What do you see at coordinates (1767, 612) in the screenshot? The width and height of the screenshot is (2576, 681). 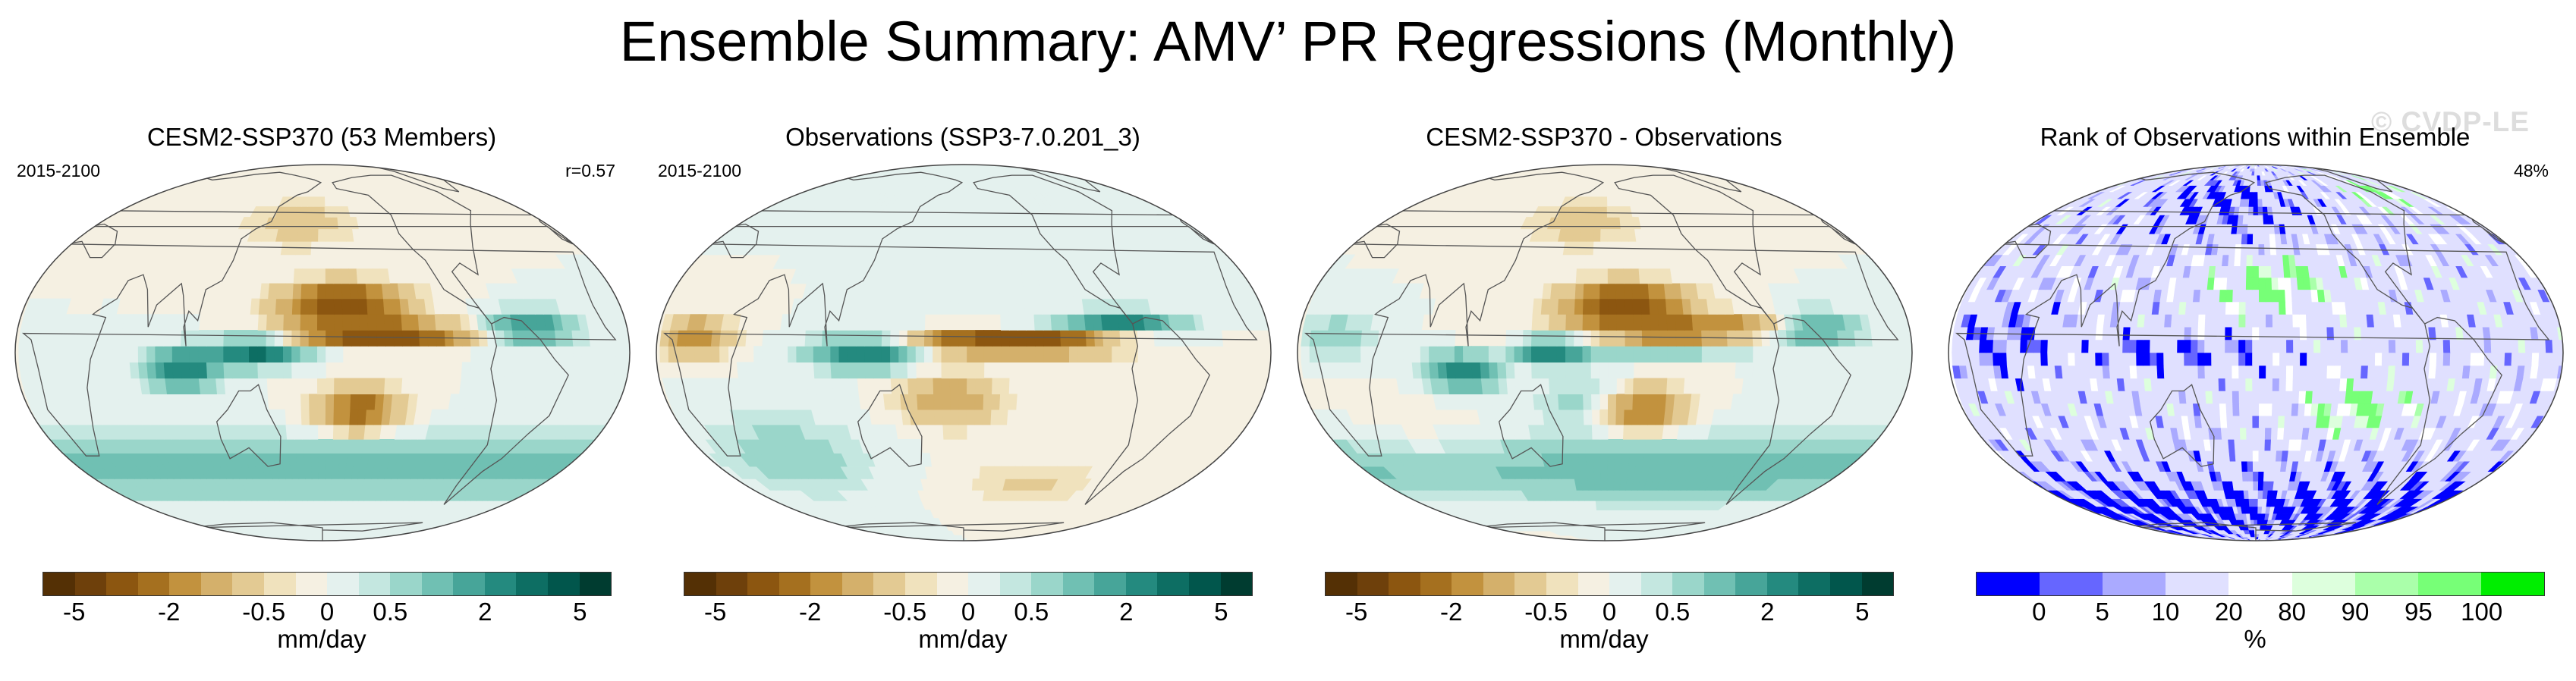 I see `colorbar-tick-label: 2` at bounding box center [1767, 612].